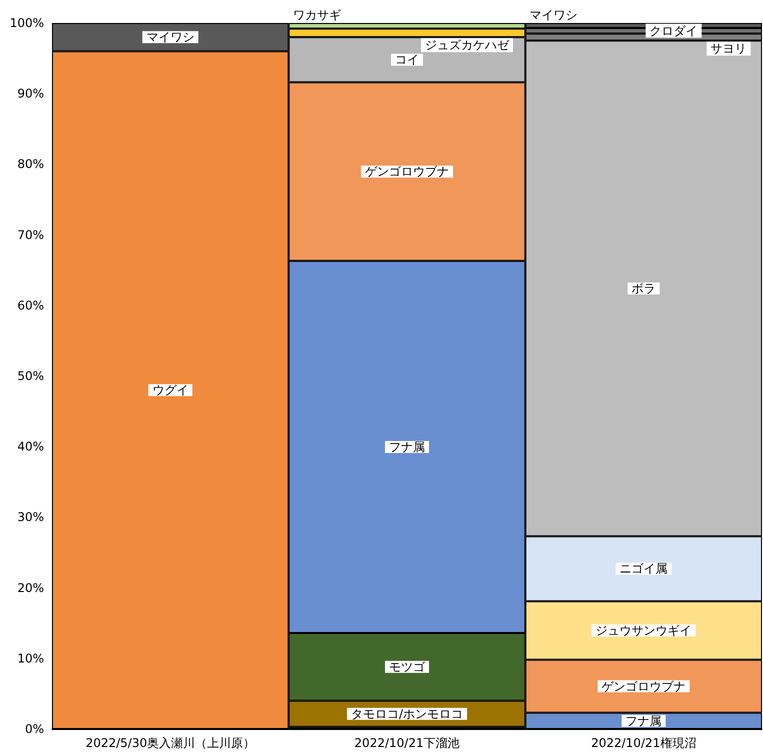 The width and height of the screenshot is (763, 755). I want to click on y-tick-label: 0%, so click(34, 729).